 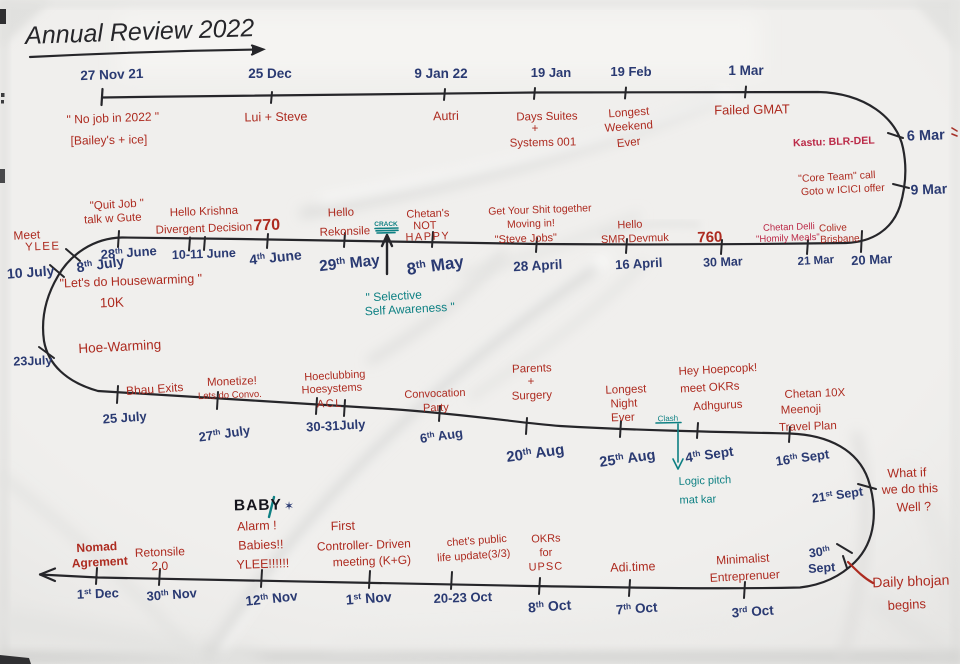 I want to click on svg-text: 760, so click(x=710, y=238).